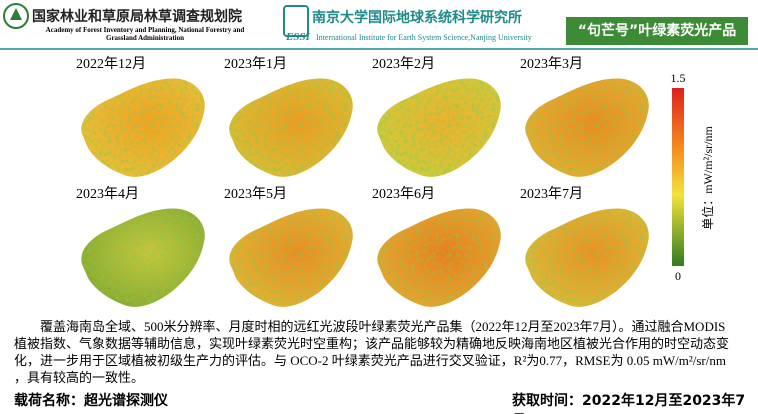 This screenshot has height=414, width=758. I want to click on map-label: 2022年12月, so click(111, 64).